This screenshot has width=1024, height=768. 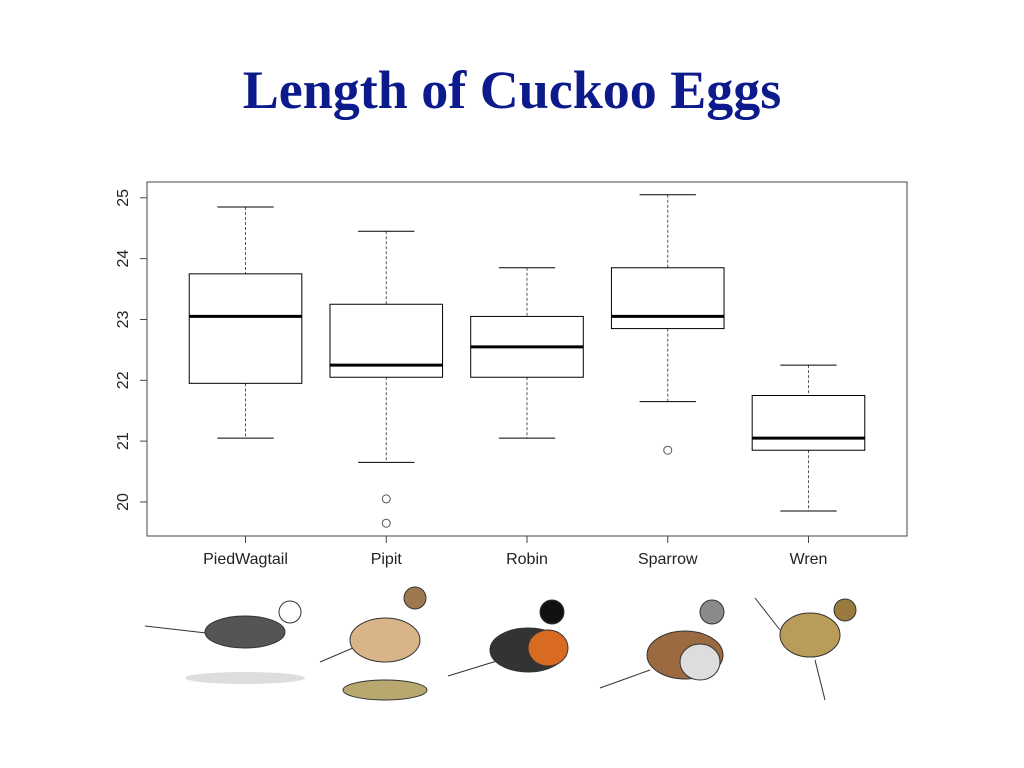 What do you see at coordinates (224, 642) in the screenshot?
I see `wagtail` at bounding box center [224, 642].